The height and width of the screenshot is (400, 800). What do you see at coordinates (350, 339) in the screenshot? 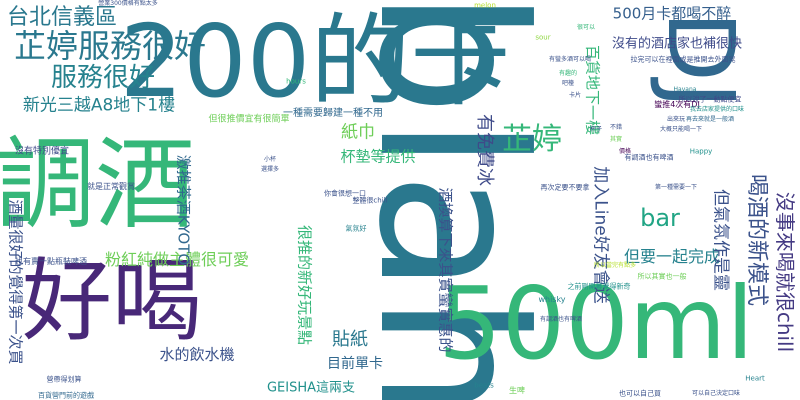
I see `word-sticker: 貼紙` at bounding box center [350, 339].